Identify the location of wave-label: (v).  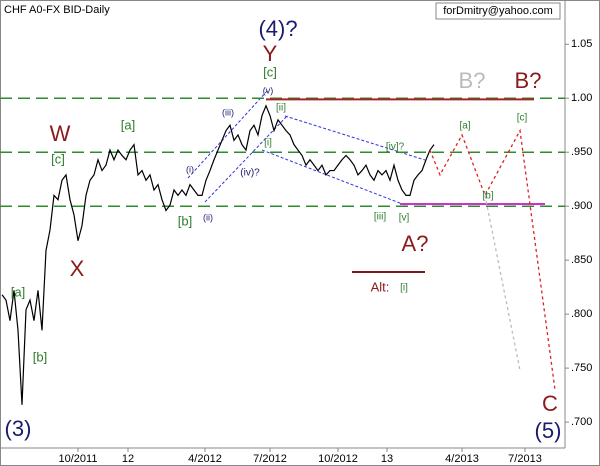
(268, 90).